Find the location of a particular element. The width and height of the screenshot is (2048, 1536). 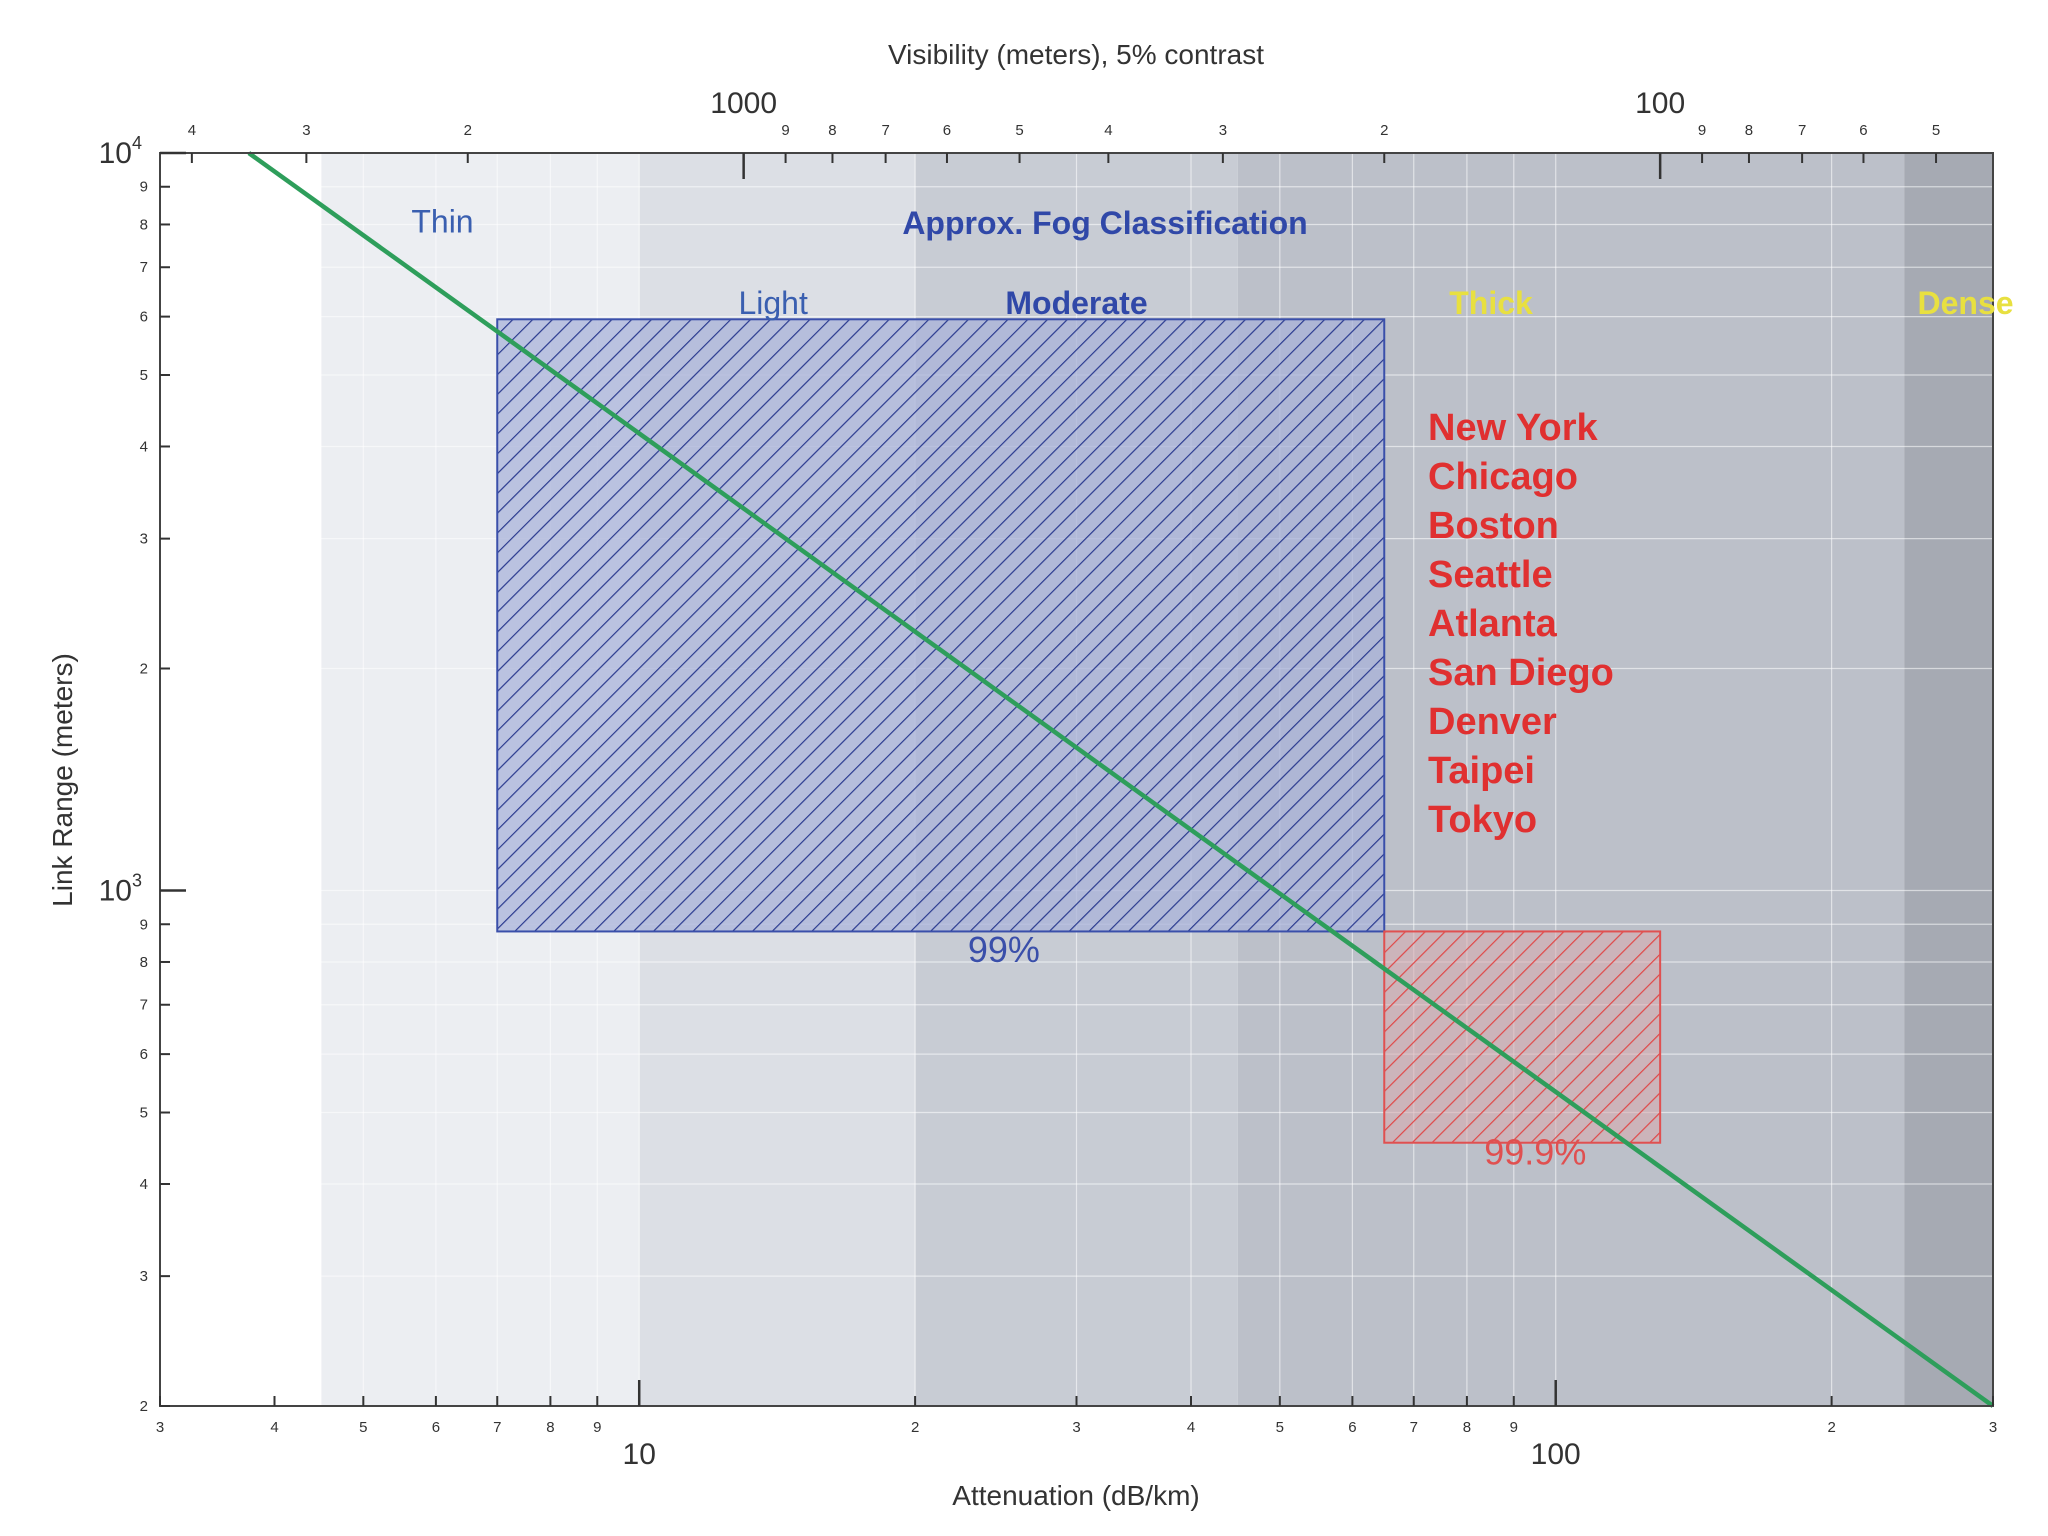

y-tick-label: 10³ is located at coordinates (120, 889).